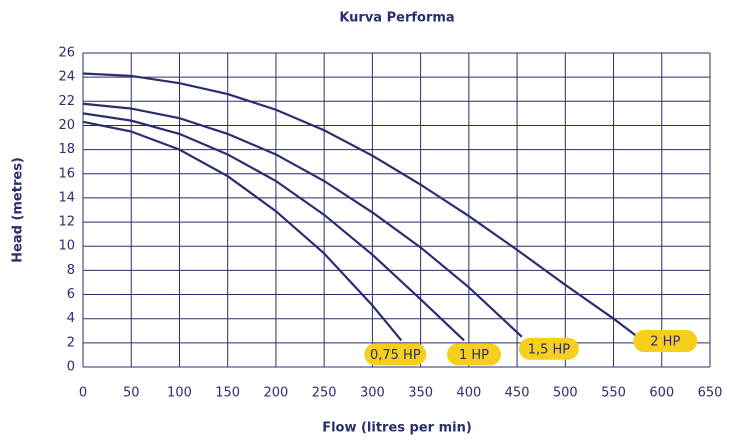 Image resolution: width=729 pixels, height=441 pixels. Describe the element at coordinates (66, 53) in the screenshot. I see `y-tick-label: 26` at that location.